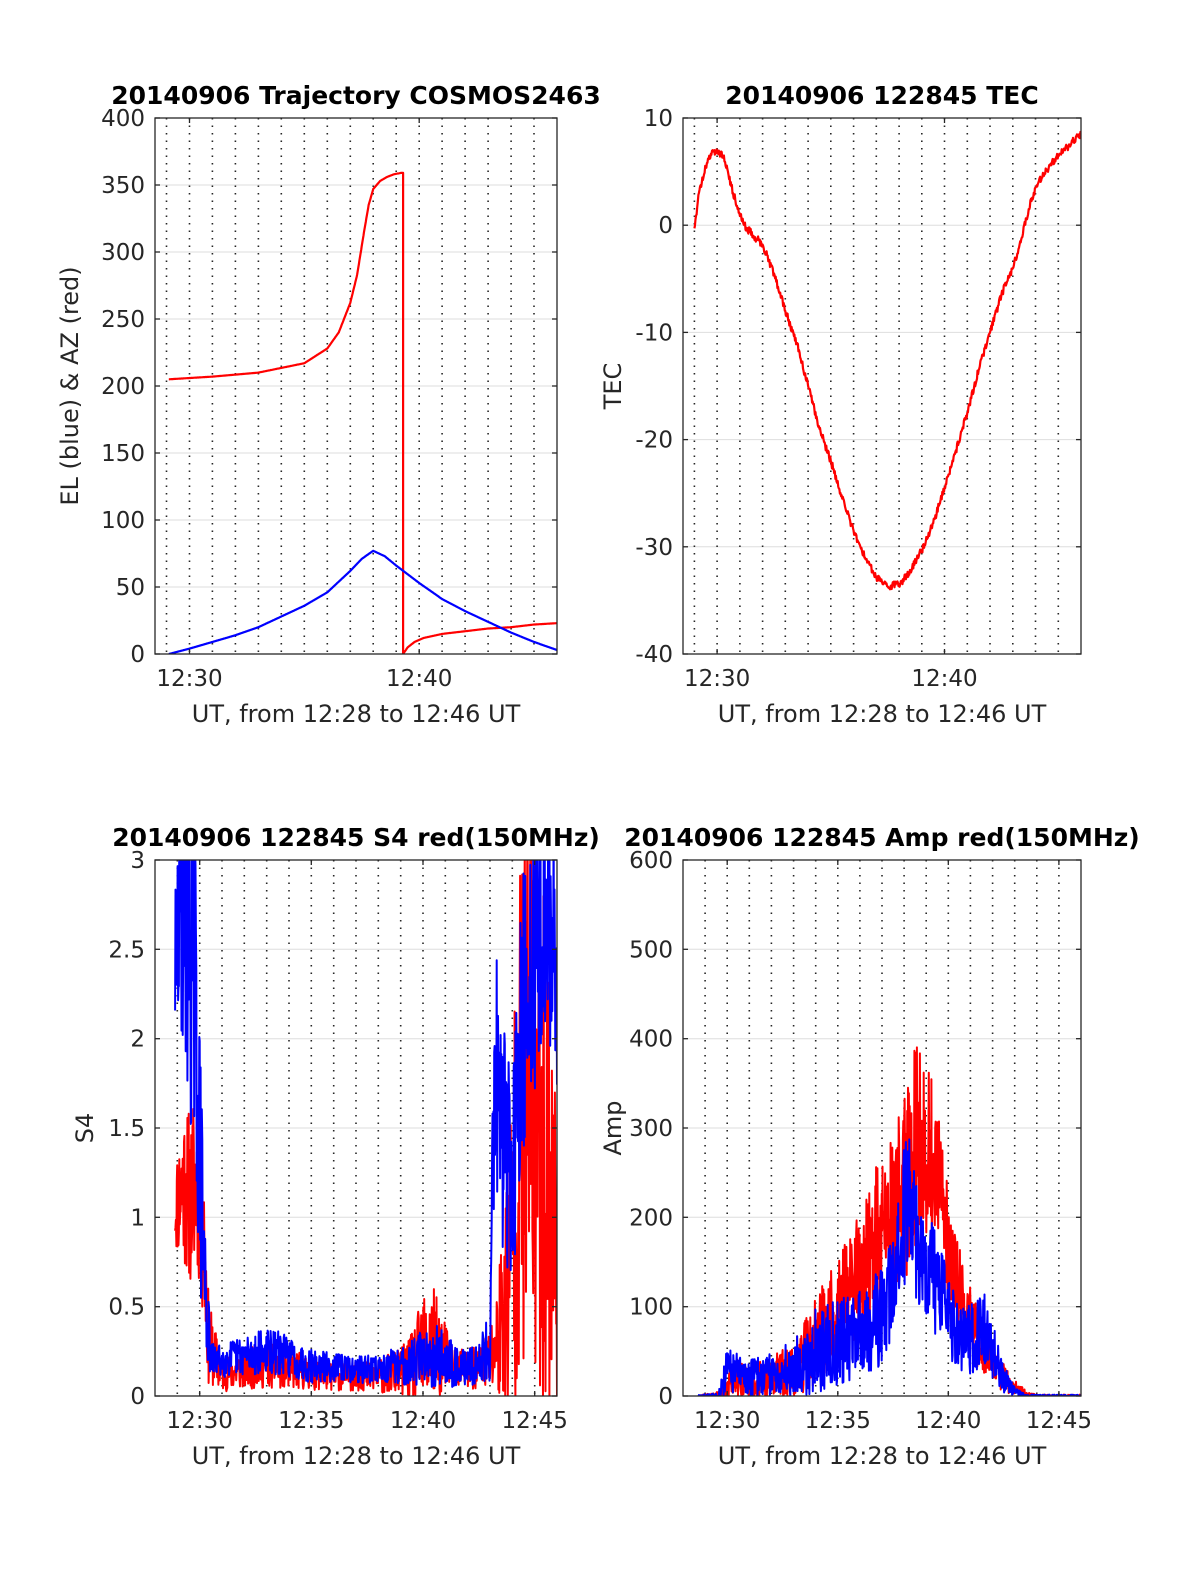 This screenshot has width=1200, height=1575. I want to click on y-tick-label: 50, so click(130, 588).